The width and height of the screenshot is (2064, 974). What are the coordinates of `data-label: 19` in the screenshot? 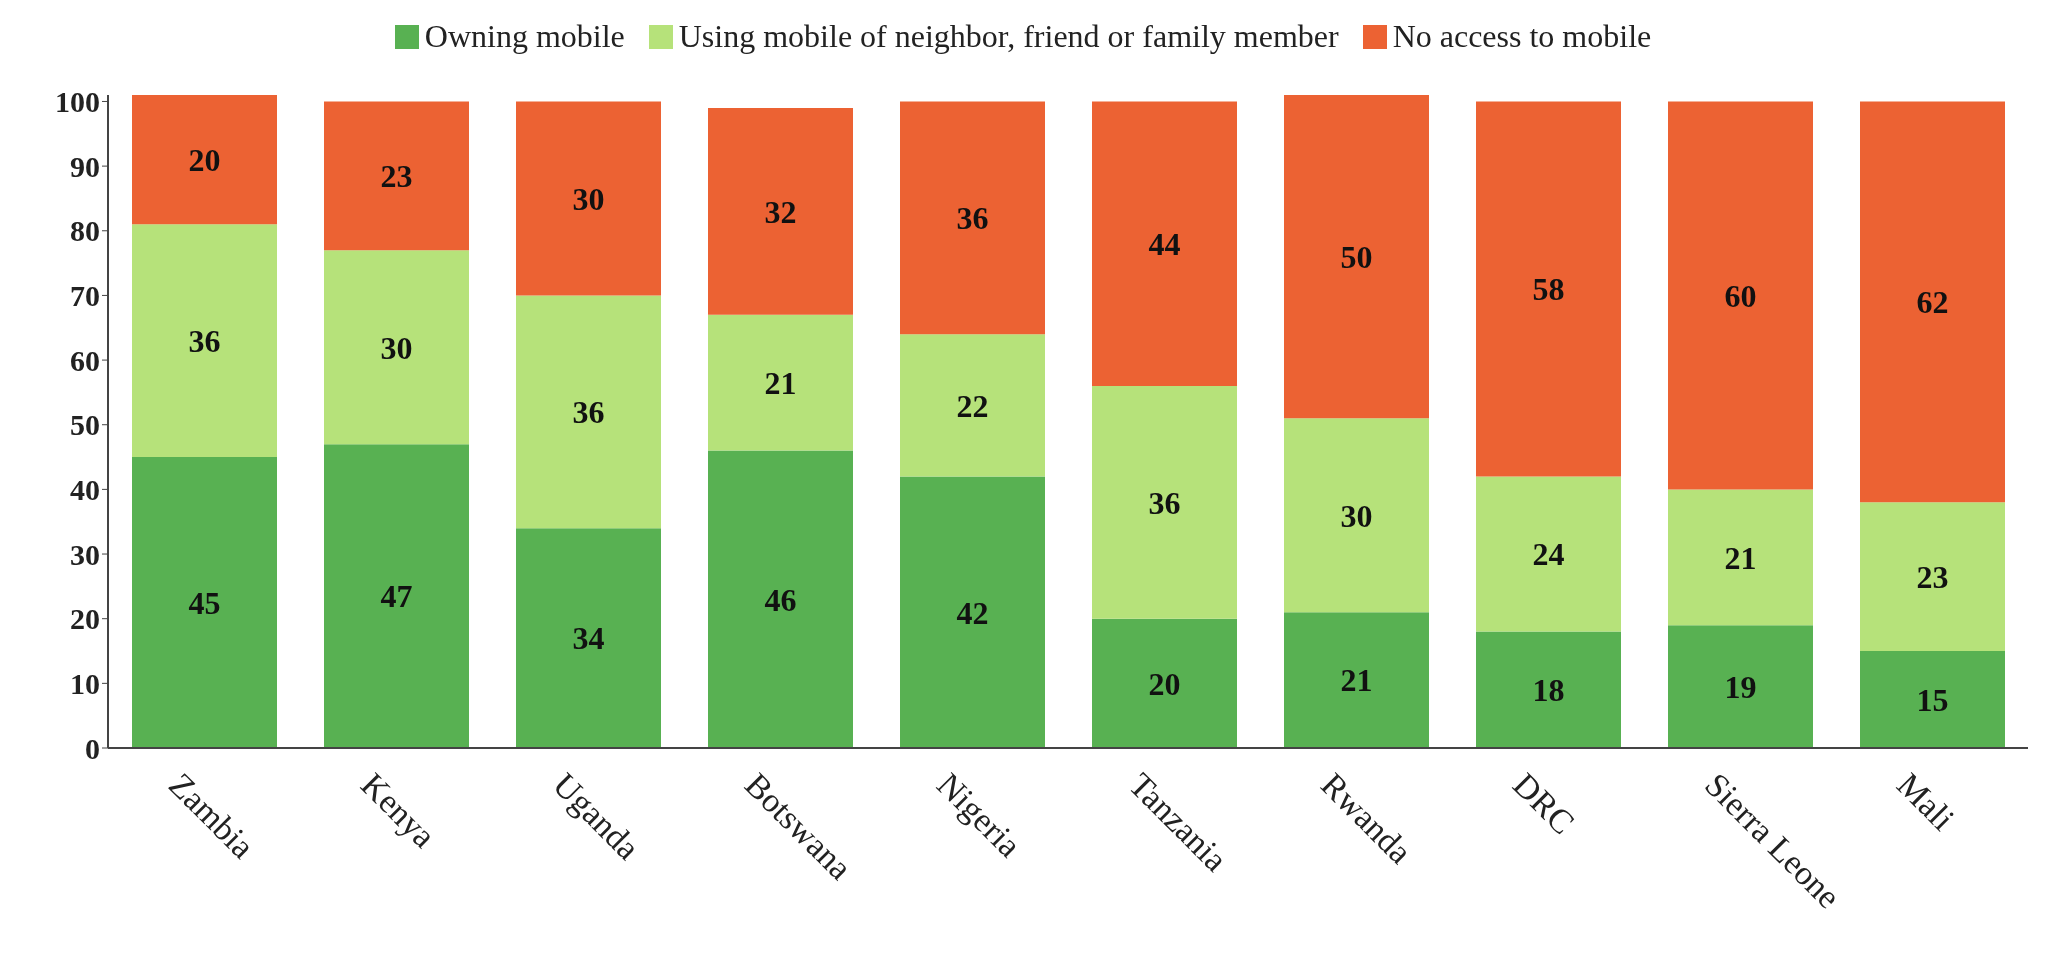 It's located at (1740, 686).